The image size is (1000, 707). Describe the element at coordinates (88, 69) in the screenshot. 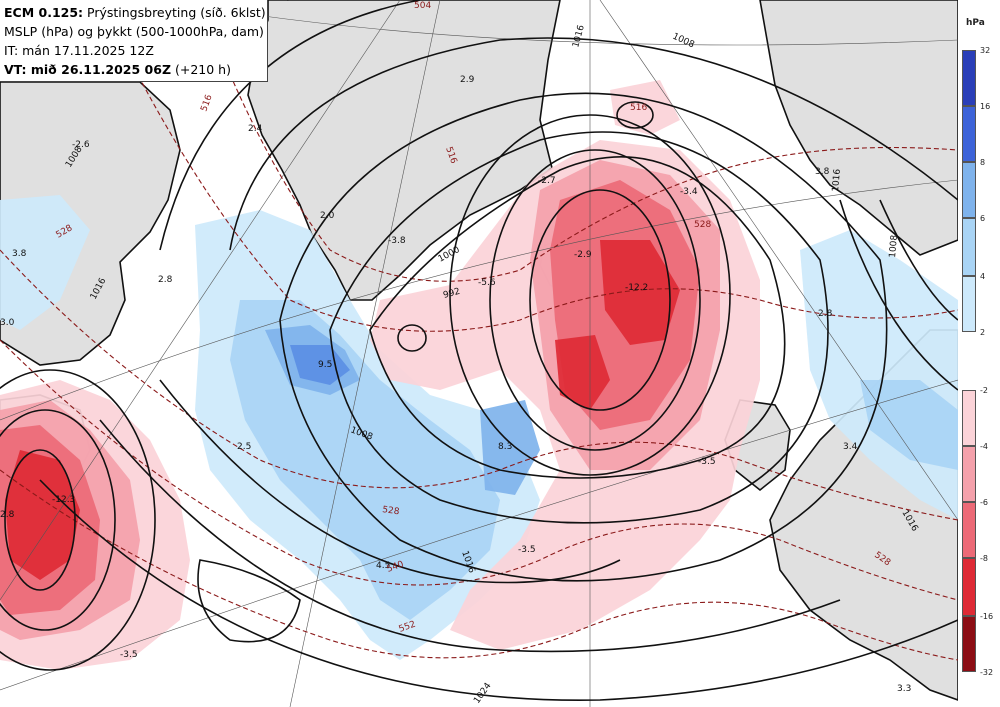

I see `valid-time: VT: mið 26.11.2025 06Z` at that location.